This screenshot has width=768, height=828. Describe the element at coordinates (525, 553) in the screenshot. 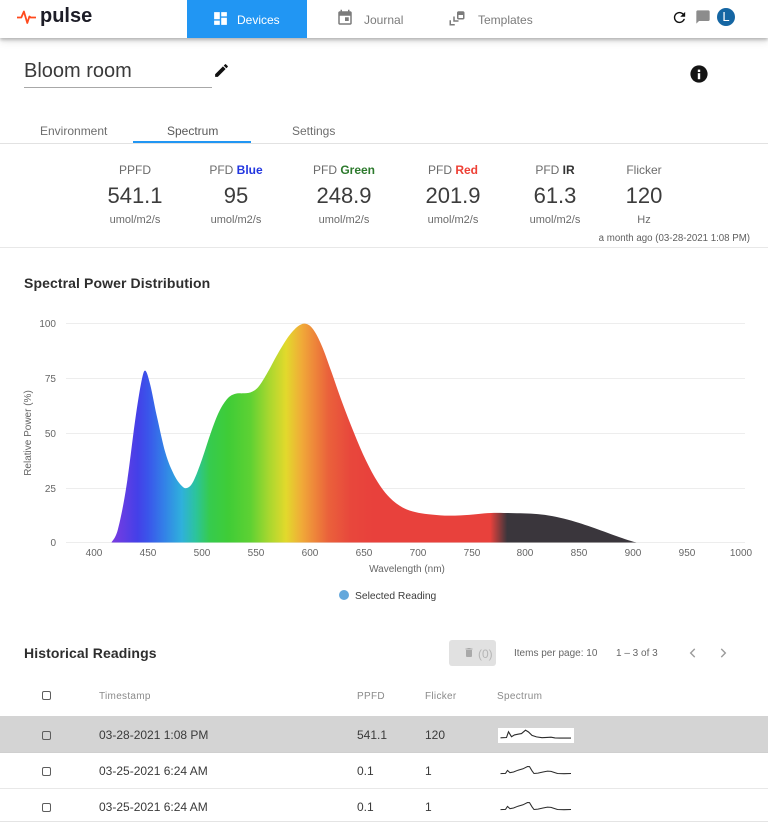

I see `svg-text: 800` at that location.